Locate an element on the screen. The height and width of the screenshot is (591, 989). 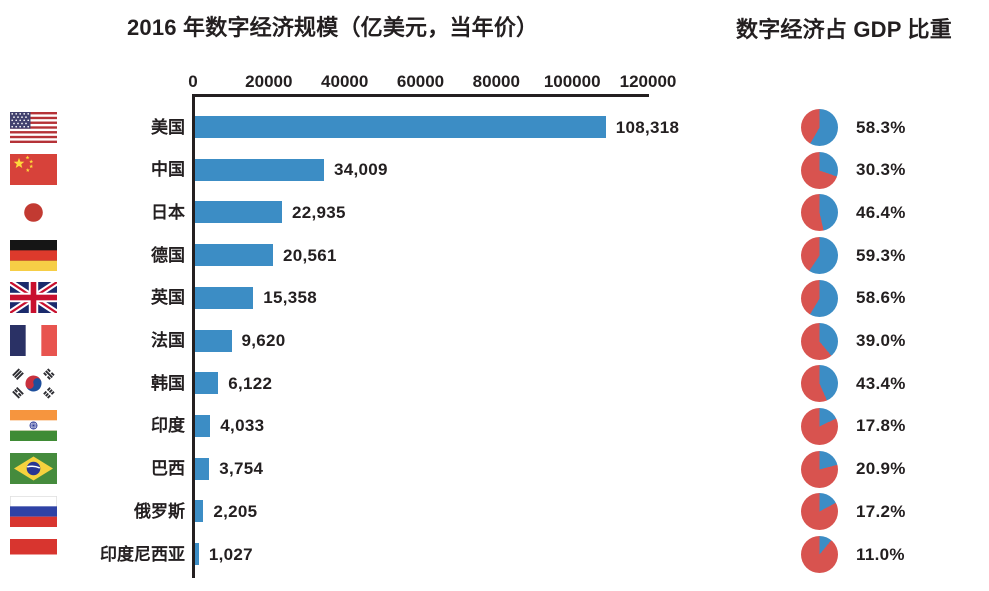
country-label: 俄罗斯 is located at coordinates (159, 511).